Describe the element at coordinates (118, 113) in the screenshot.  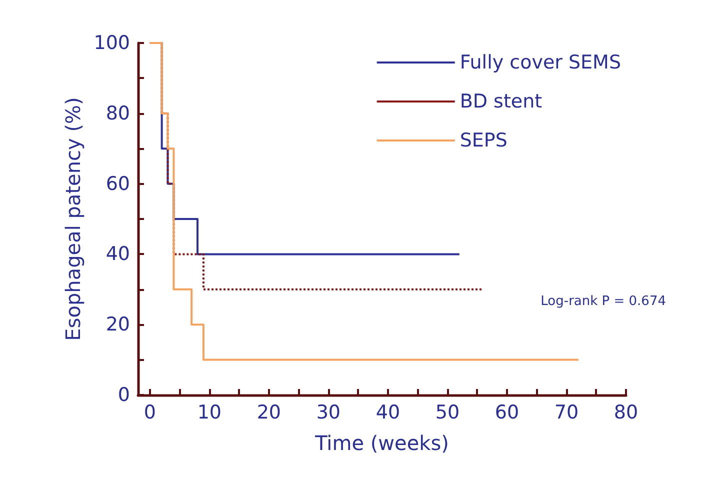
I see `y-tick-label: 80` at that location.